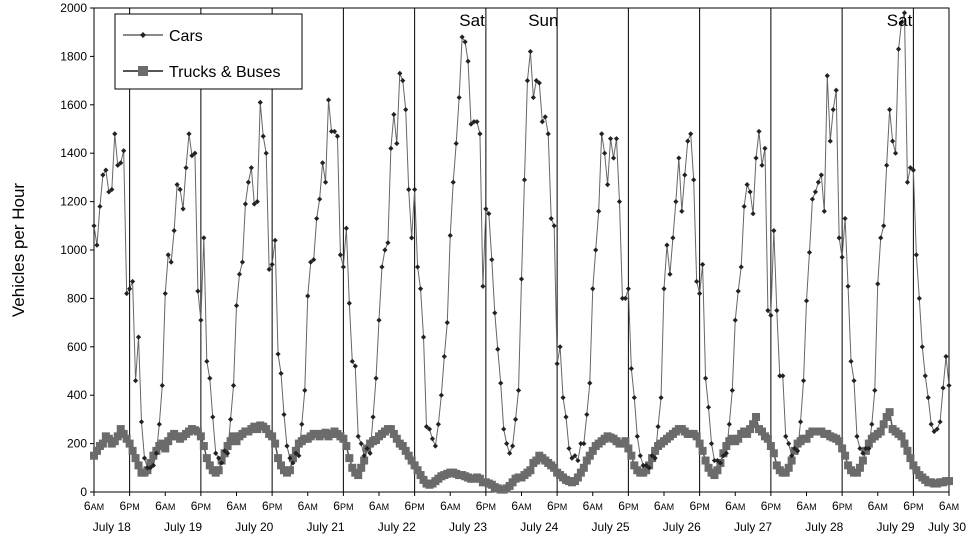 The image size is (975, 542). Describe the element at coordinates (77, 347) in the screenshot. I see `y-tick-label: 600` at that location.